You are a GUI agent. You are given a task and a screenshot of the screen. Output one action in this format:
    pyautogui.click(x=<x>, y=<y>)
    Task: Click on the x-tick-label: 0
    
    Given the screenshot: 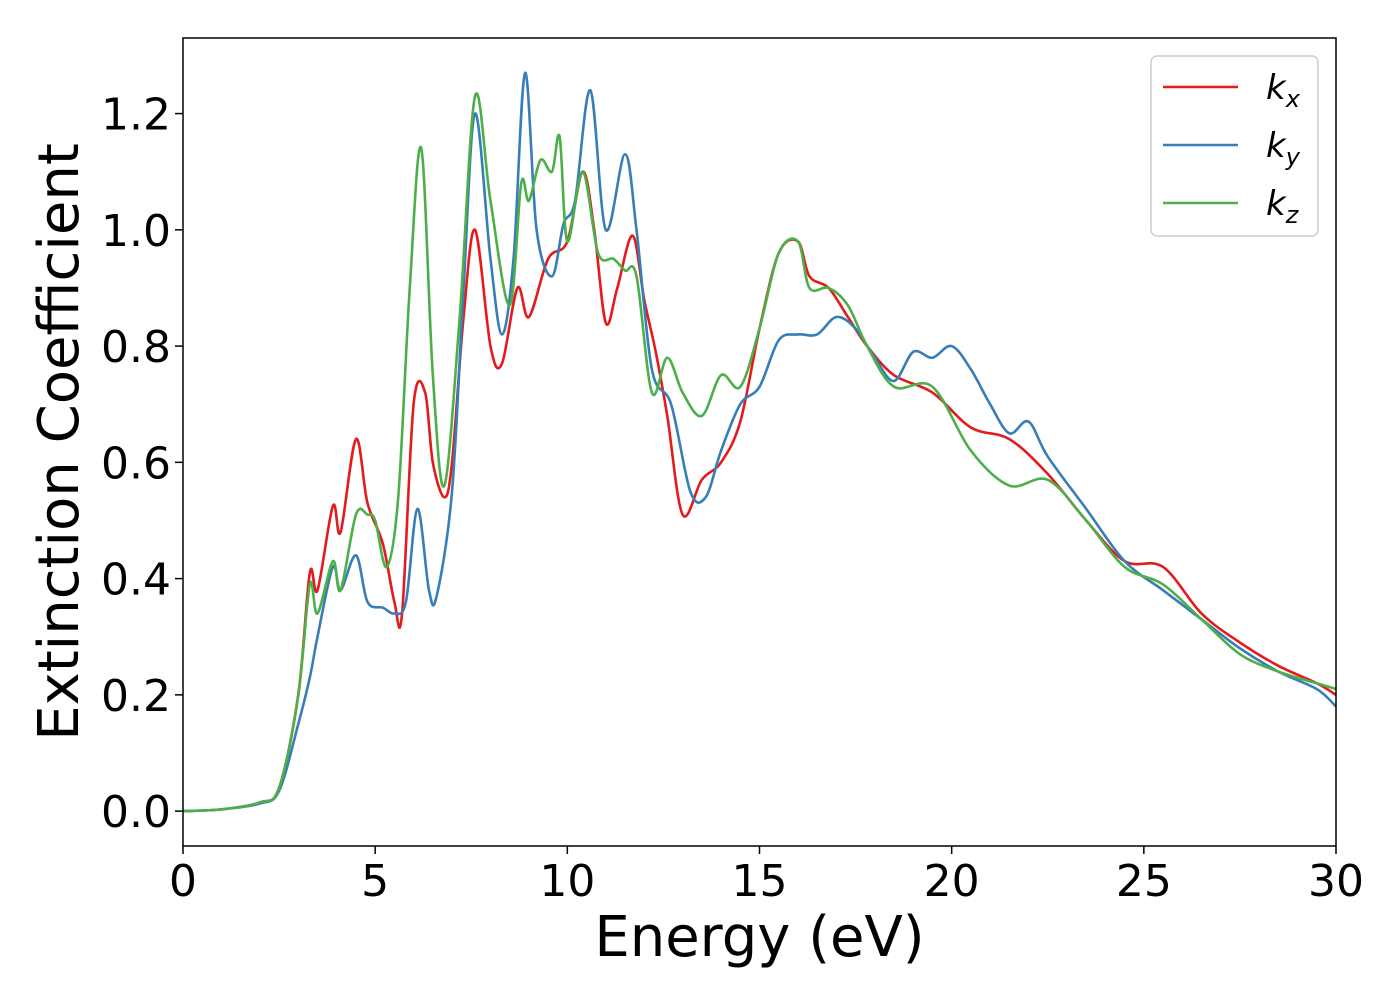 What is the action you would take?
    pyautogui.click(x=183, y=881)
    